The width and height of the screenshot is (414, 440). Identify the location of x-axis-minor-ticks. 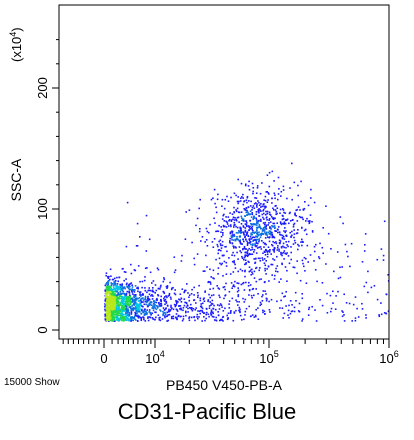
(223, 341).